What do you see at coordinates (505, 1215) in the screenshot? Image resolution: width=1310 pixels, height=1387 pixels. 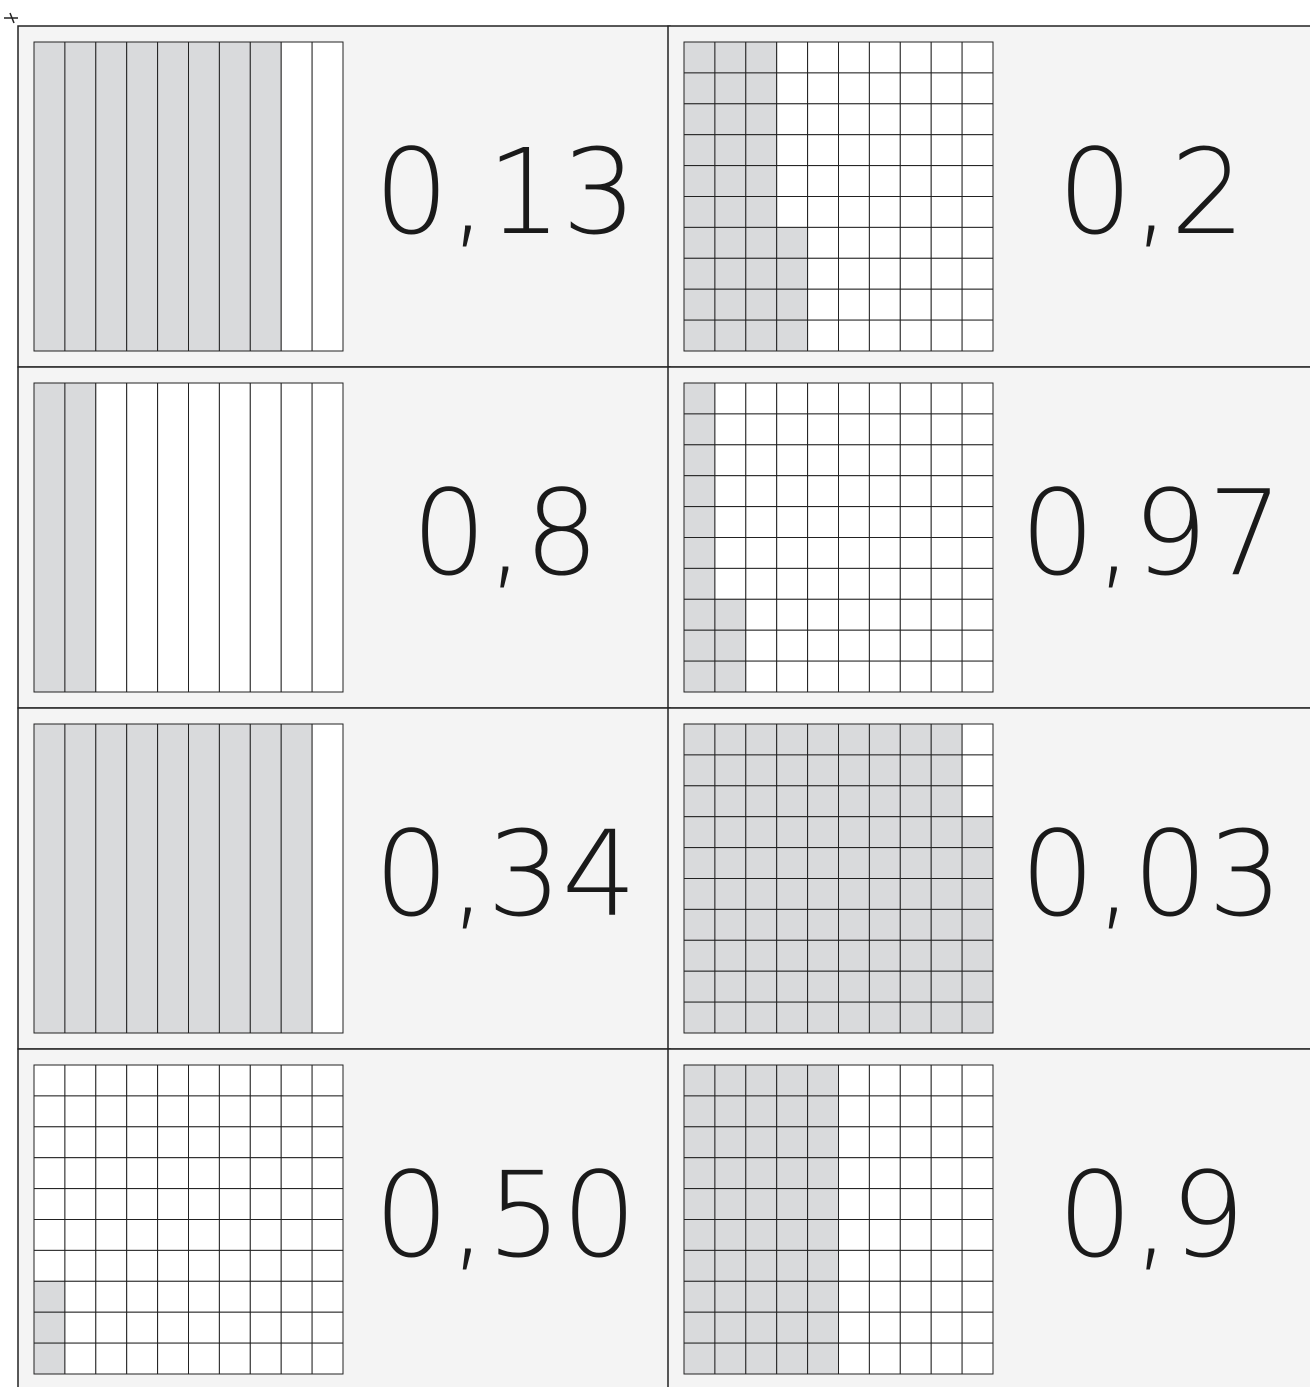 I see `decimal-label: 0,50` at bounding box center [505, 1215].